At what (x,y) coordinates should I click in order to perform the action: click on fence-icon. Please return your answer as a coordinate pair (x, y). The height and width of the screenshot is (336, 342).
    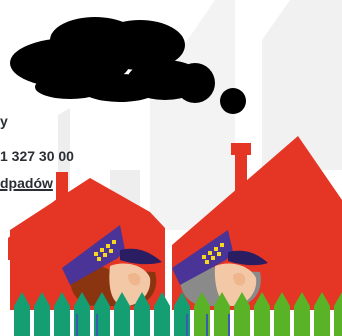
    Looking at the image, I should click on (178, 314).